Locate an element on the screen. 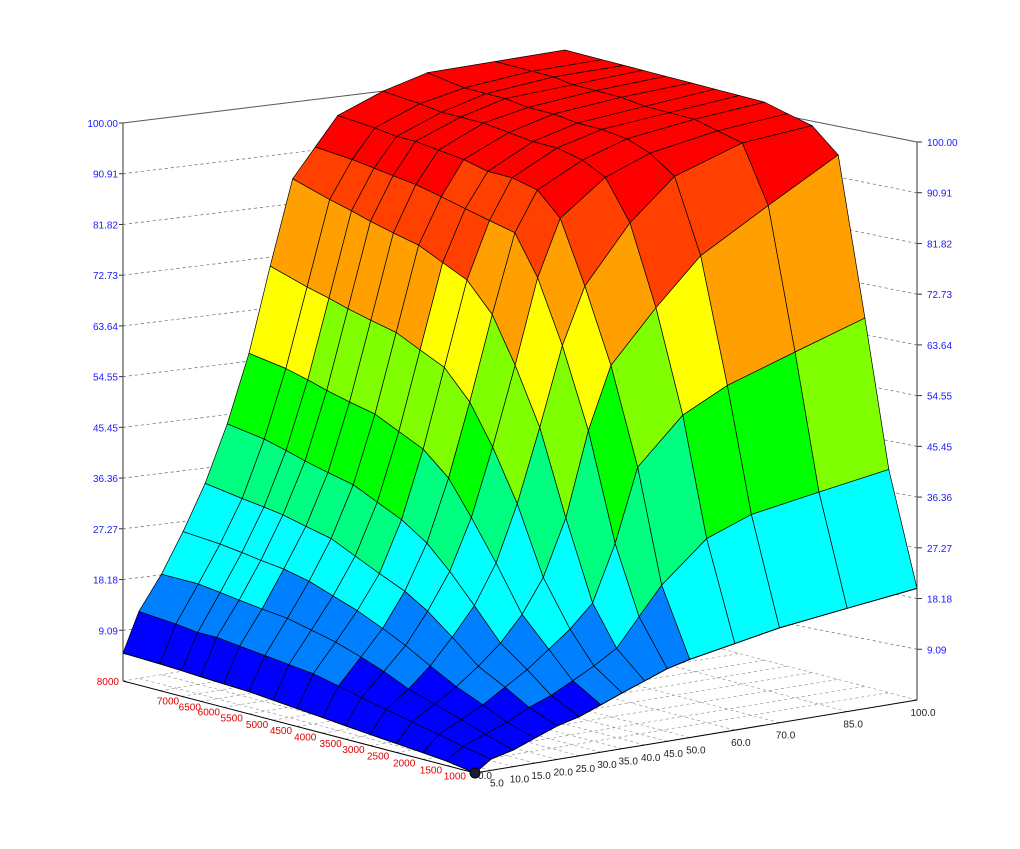 The width and height of the screenshot is (1020, 849). z-tick-label-left: 27.27 is located at coordinates (105, 530).